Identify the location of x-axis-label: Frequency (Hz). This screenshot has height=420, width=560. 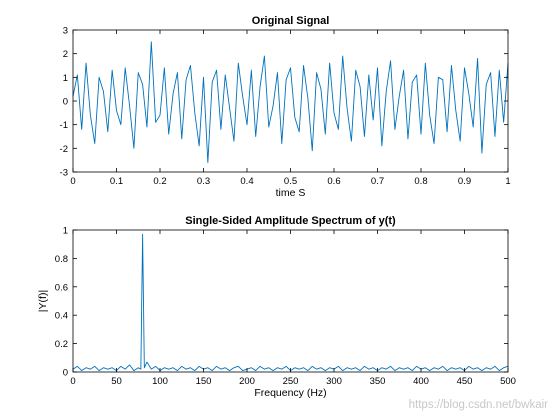
(290, 393).